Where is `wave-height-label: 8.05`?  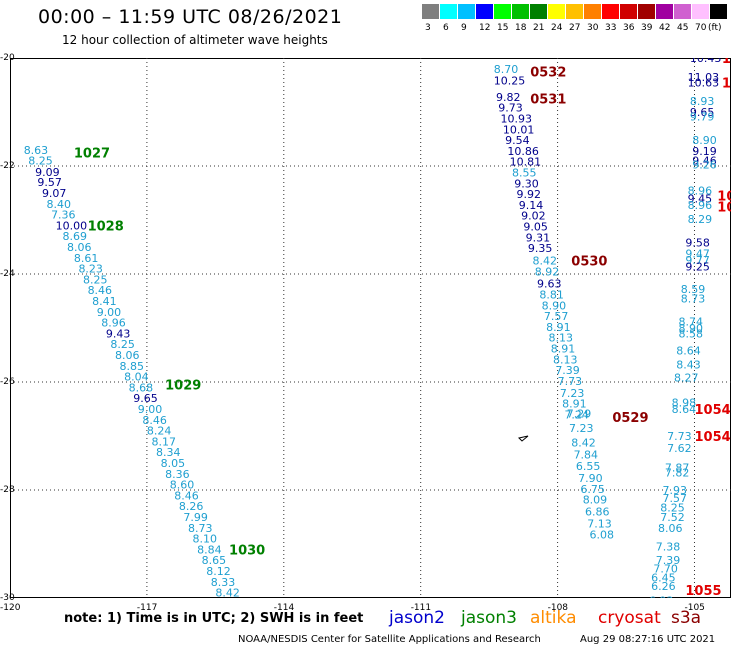 wave-height-label: 8.05 is located at coordinates (173, 463).